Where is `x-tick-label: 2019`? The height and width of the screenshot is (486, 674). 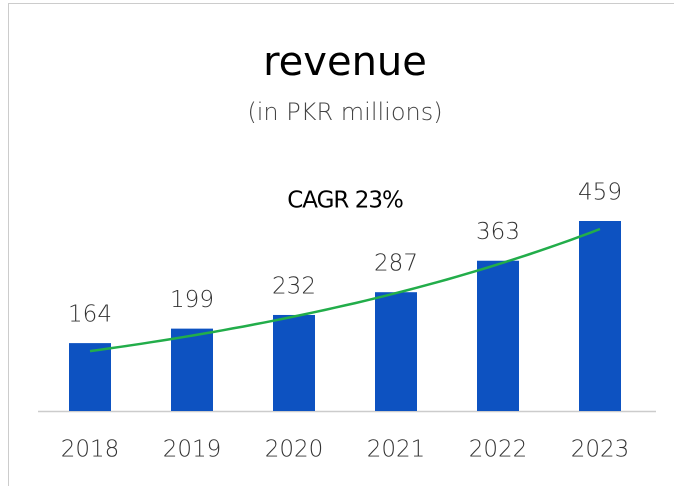 x-tick-label: 2019 is located at coordinates (192, 450).